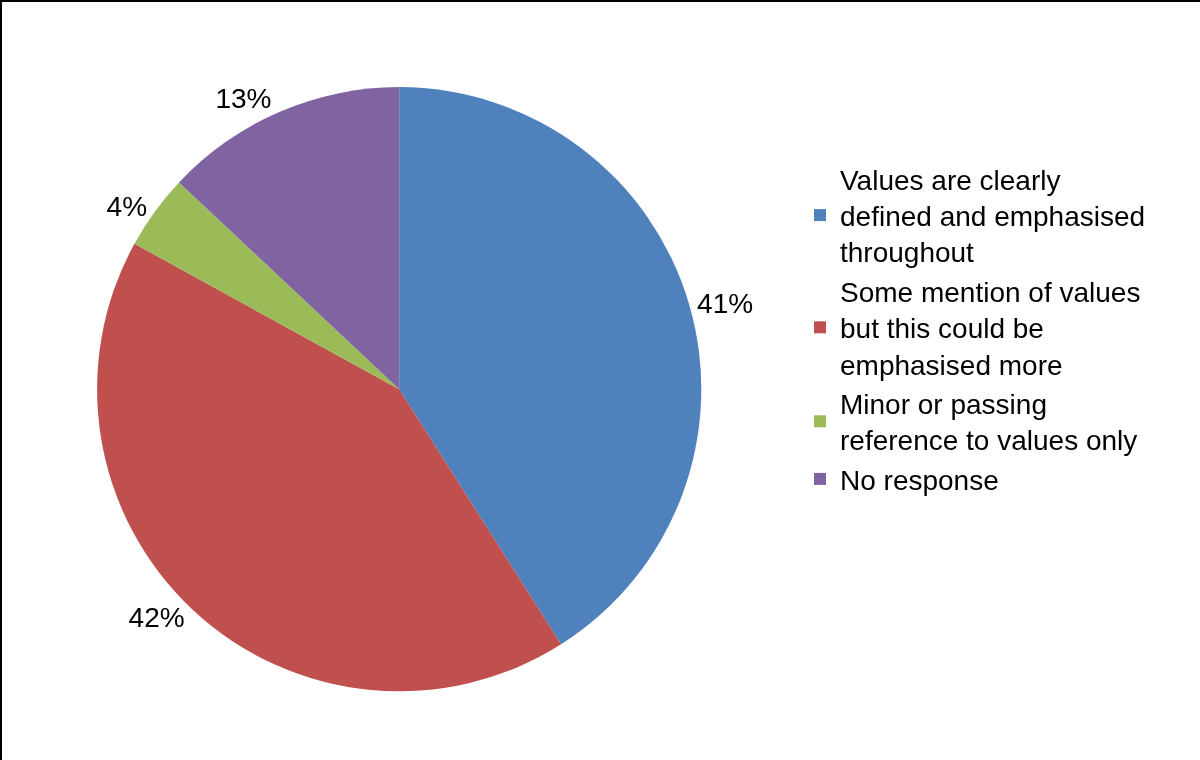  I want to click on data-label: 13%, so click(243, 99).